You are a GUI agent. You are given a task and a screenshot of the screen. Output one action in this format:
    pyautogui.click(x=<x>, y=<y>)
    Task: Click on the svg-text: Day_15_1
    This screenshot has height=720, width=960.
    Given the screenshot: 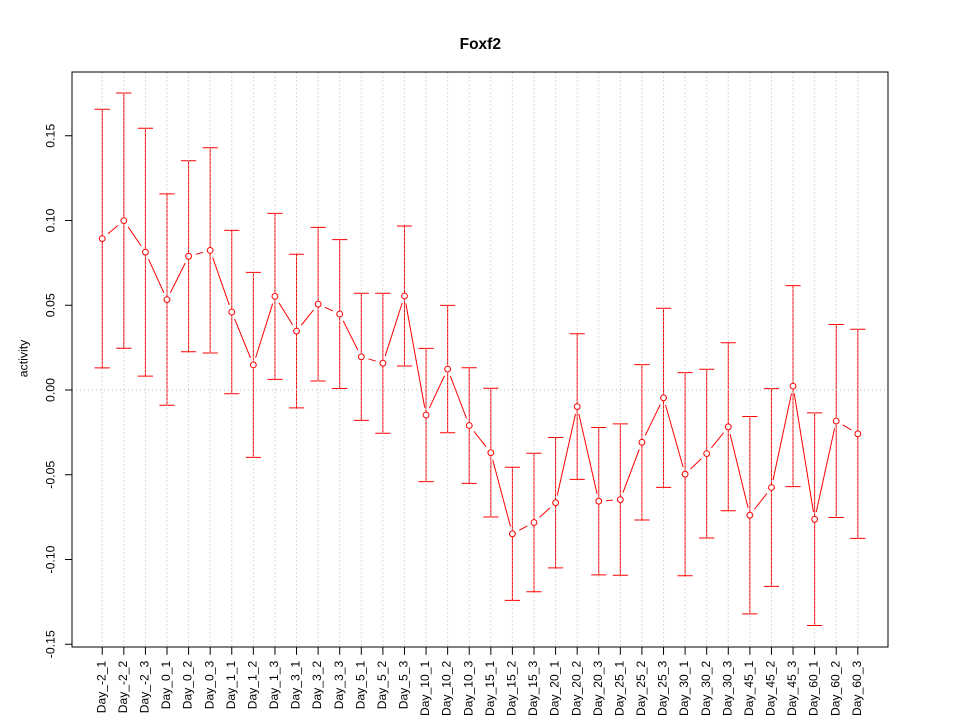 What is the action you would take?
    pyautogui.click(x=490, y=688)
    